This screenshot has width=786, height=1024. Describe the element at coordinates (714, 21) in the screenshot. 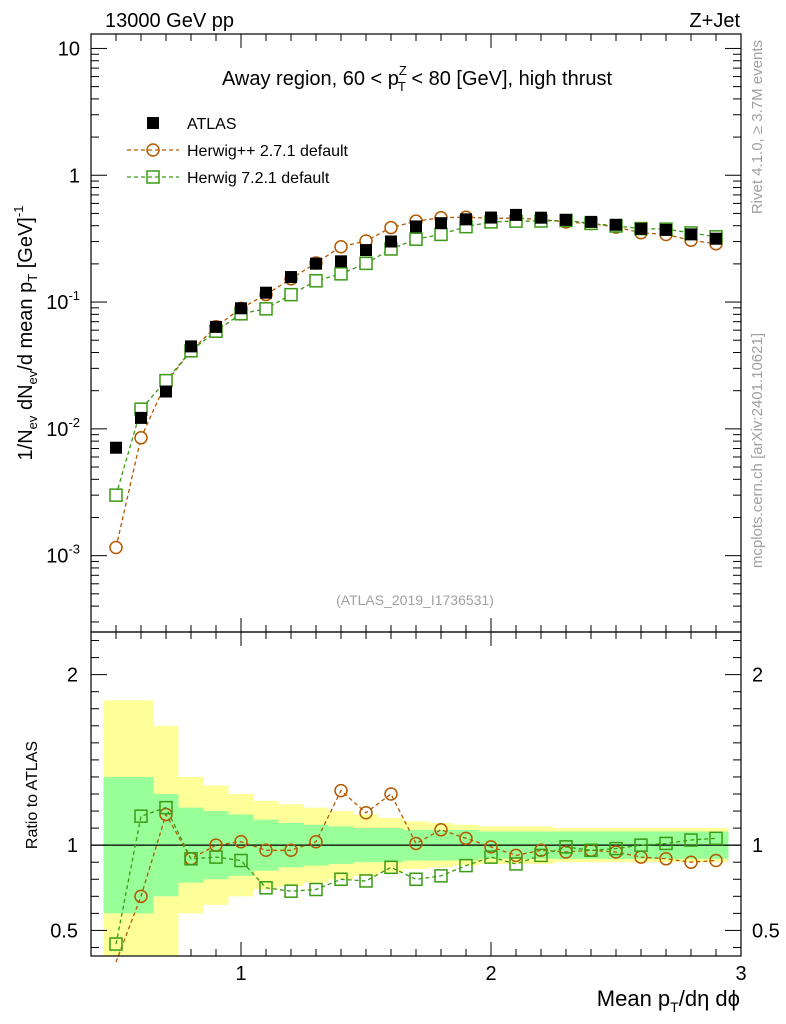

I see `process-label: Z+Jet` at that location.